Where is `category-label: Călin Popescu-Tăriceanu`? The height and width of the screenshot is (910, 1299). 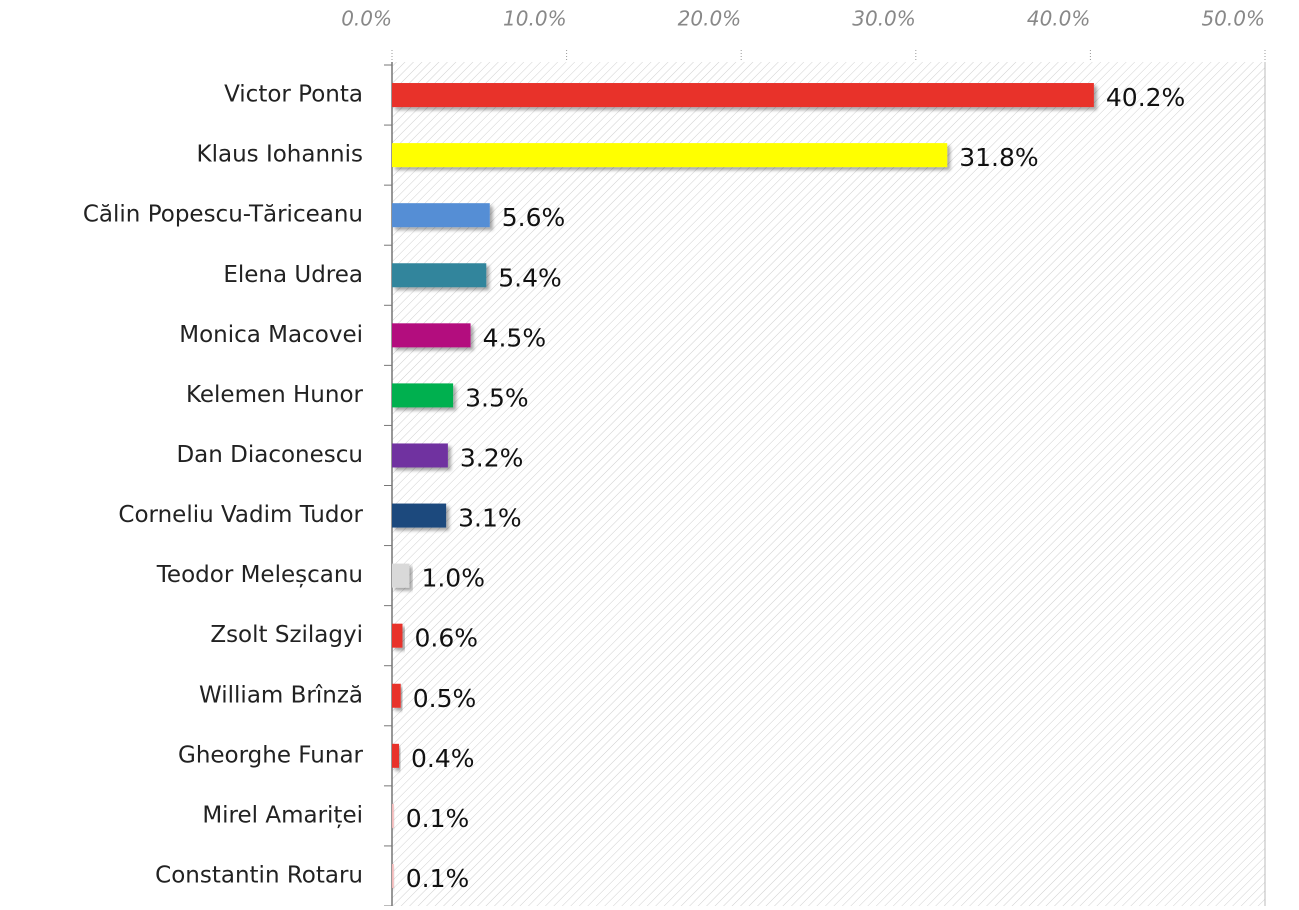
category-label: Călin Popescu-Tăriceanu is located at coordinates (223, 215).